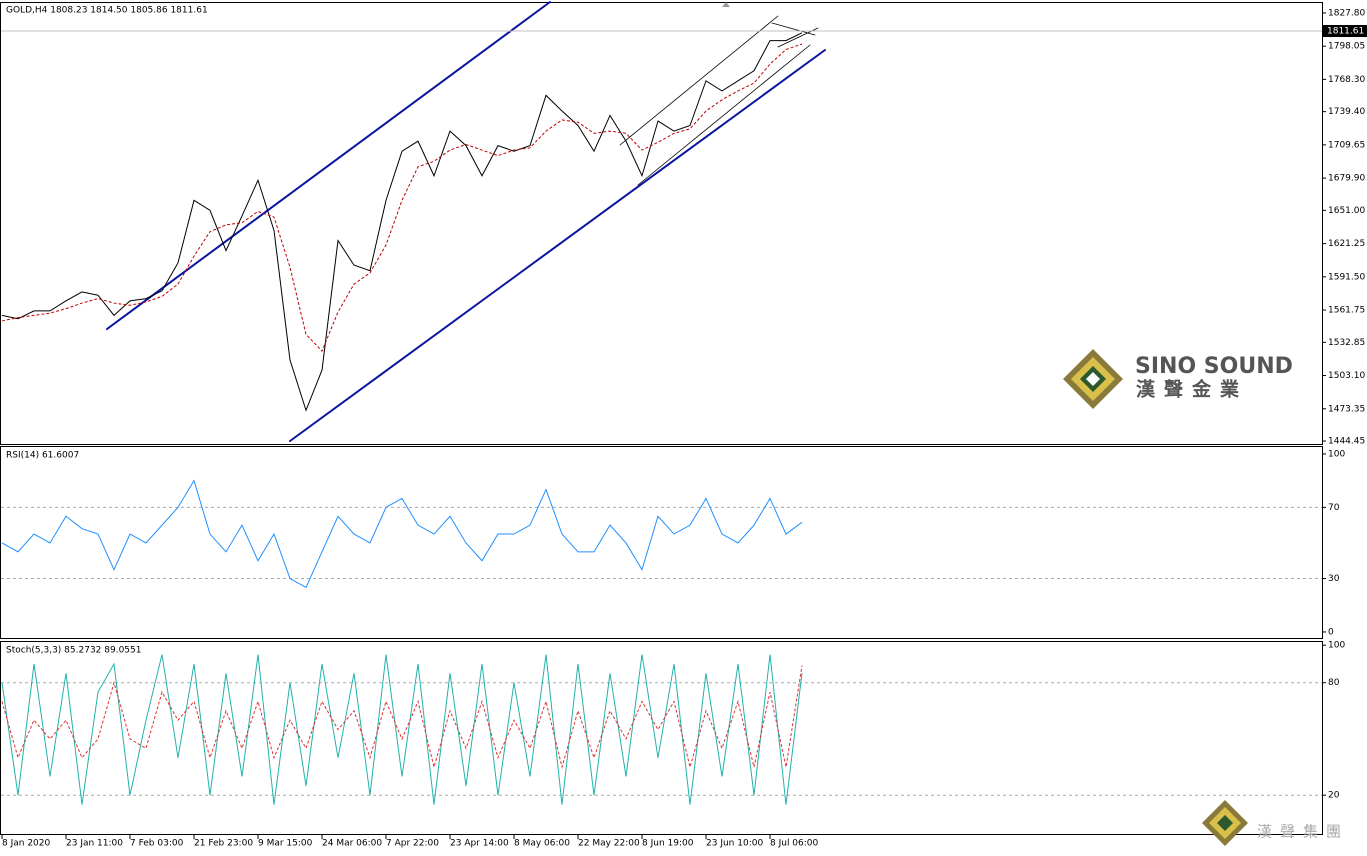  I want to click on y-tick-label: 1591.50, so click(1346, 277).